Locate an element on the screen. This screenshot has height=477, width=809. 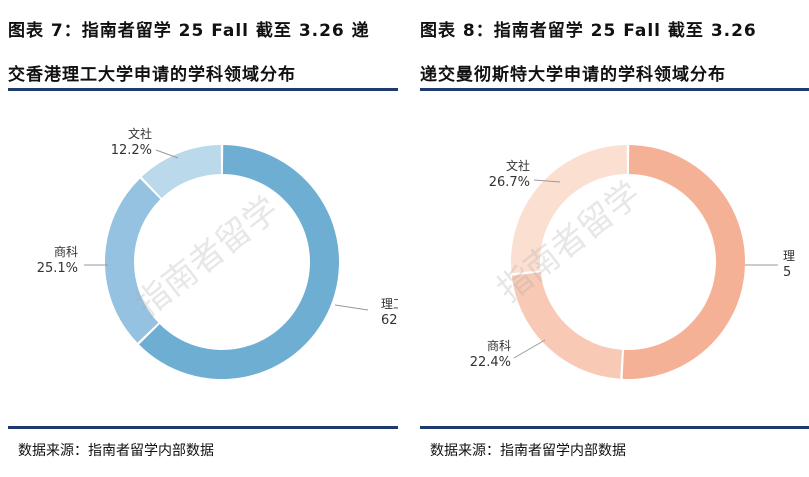
chart-title-line1: 图表 8：指南者留学 25 Fall 截至 3.26 is located at coordinates (588, 31).